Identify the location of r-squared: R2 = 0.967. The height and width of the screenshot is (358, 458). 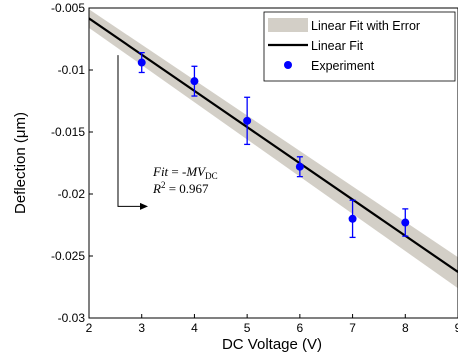
(180, 188).